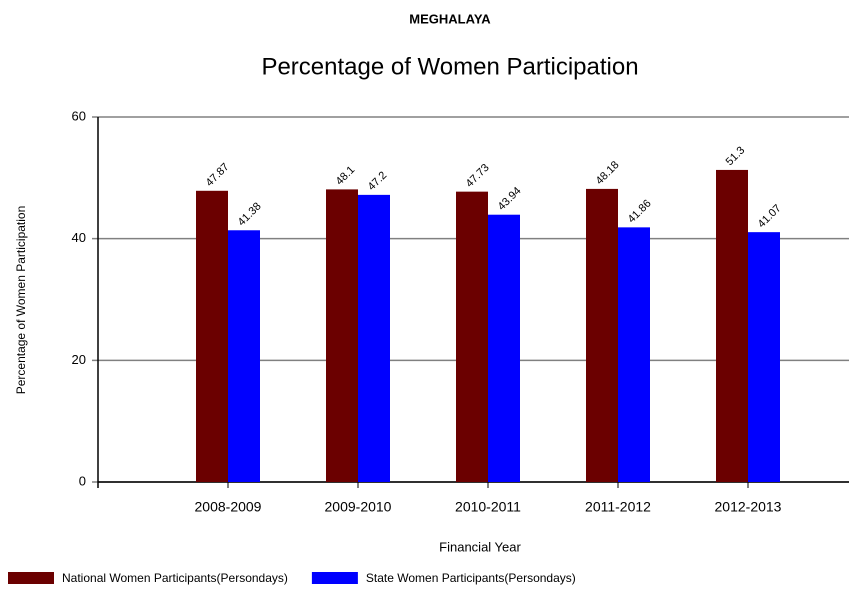 This screenshot has height=600, width=849. What do you see at coordinates (82, 480) in the screenshot?
I see `y-tick-label: 0` at bounding box center [82, 480].